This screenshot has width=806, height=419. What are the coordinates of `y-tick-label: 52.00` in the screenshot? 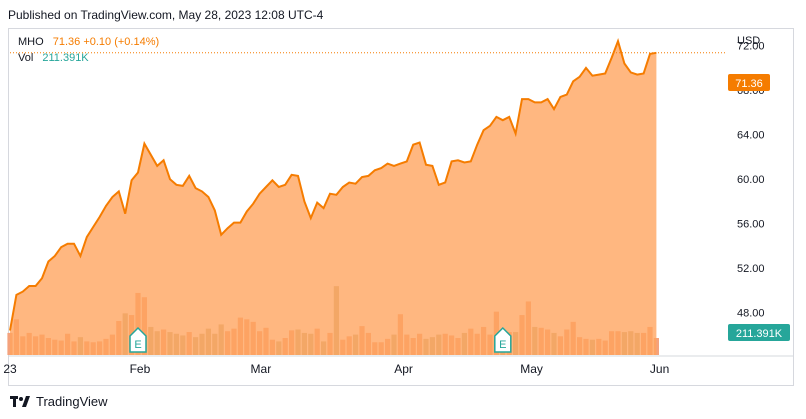 It's located at (751, 269).